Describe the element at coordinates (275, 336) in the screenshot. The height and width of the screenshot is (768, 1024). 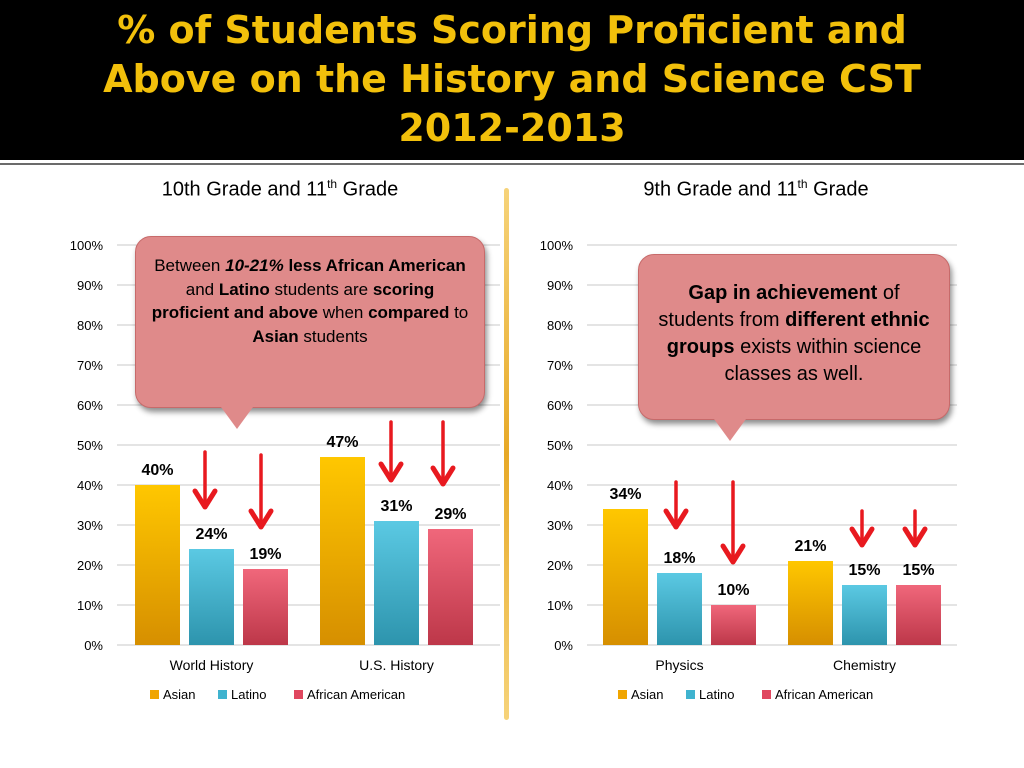
I see `callout-left-run: Asian` at that location.